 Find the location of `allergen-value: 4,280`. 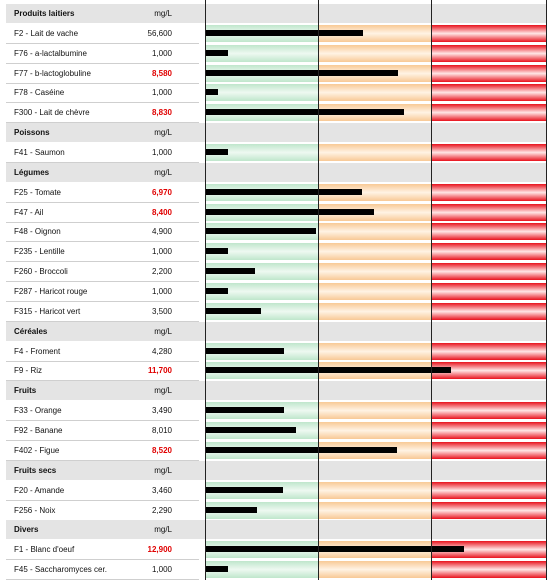

allergen-value: 4,280 is located at coordinates (161, 351).